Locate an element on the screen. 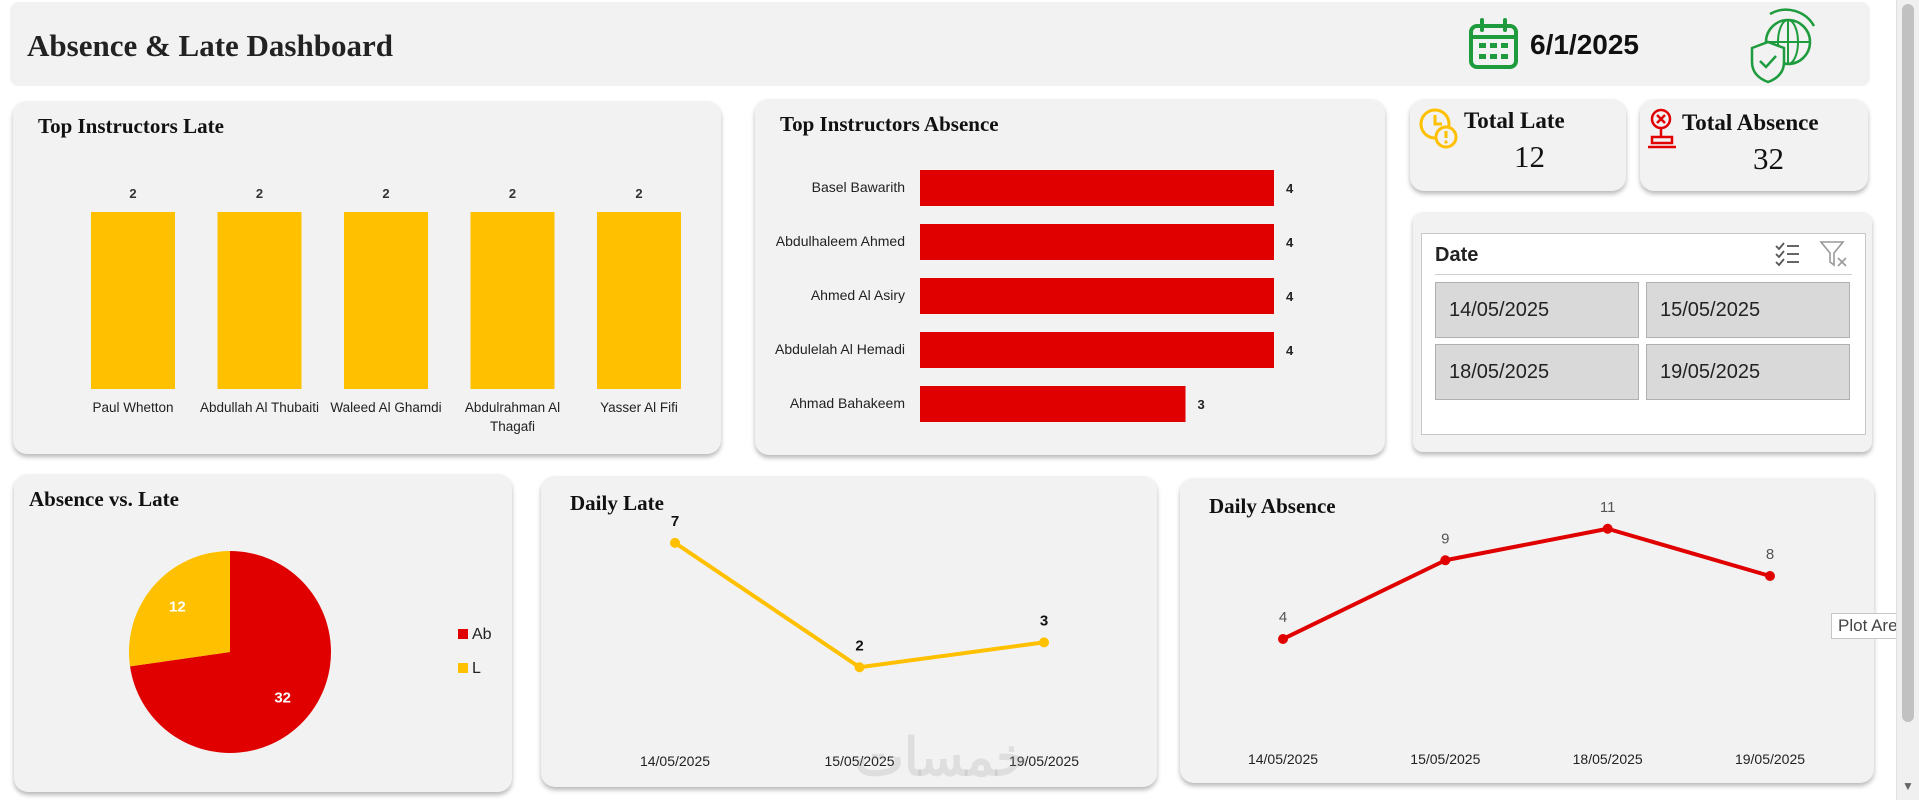  dashboard-header: Absence & Late Dashboard 6/1/2025 is located at coordinates (940, 44).